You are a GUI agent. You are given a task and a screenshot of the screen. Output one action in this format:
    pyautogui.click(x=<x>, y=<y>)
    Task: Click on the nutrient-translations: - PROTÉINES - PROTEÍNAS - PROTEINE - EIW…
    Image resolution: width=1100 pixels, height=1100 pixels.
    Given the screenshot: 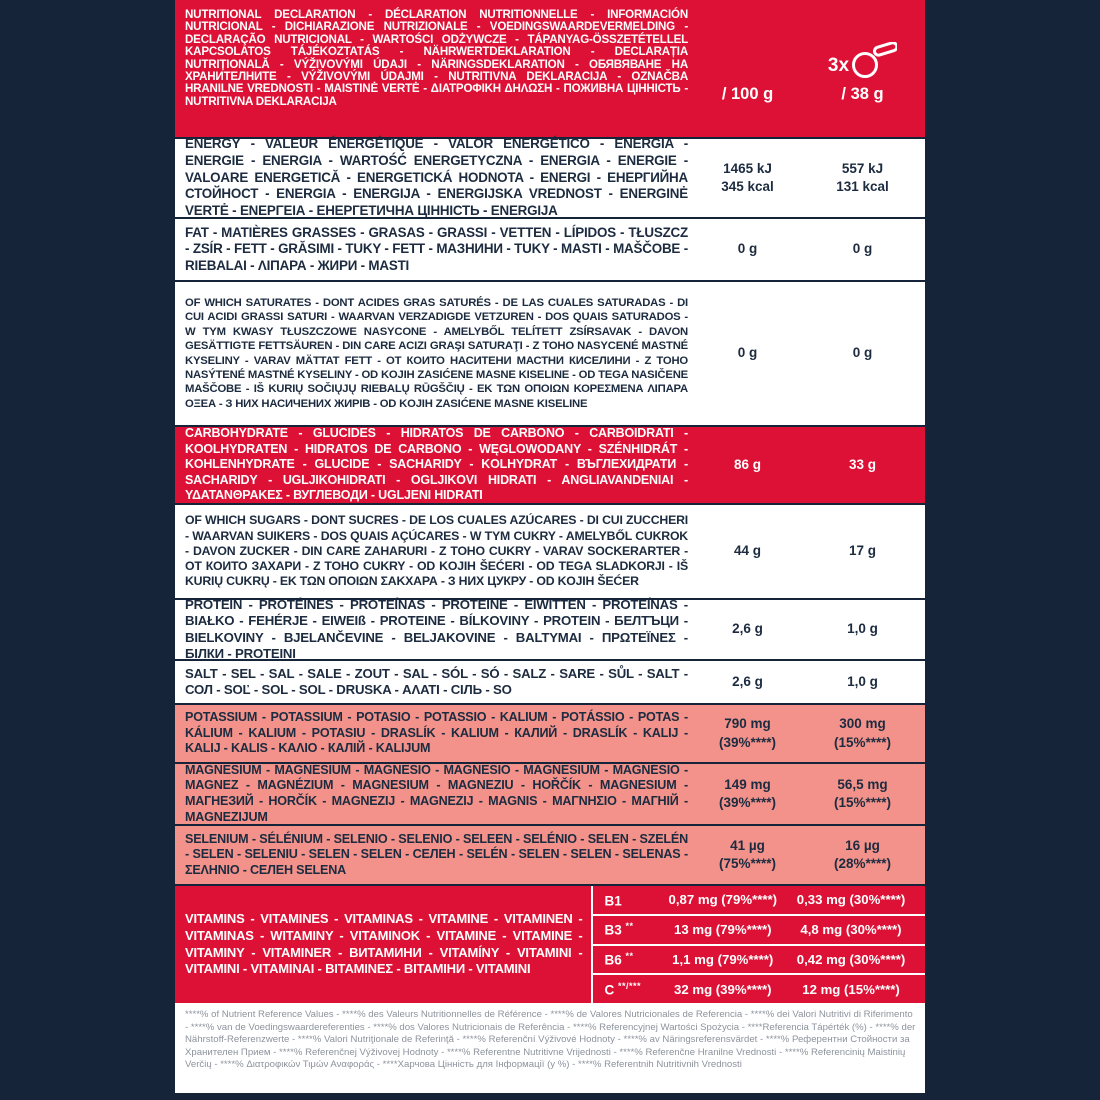 What is the action you would take?
    pyautogui.click(x=436, y=628)
    